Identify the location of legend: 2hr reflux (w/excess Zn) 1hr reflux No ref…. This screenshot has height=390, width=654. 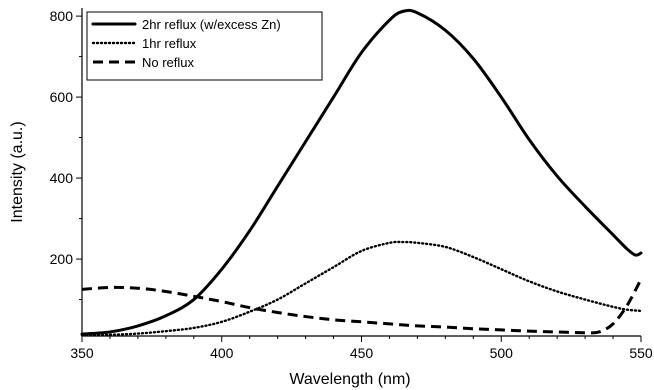
(204, 46).